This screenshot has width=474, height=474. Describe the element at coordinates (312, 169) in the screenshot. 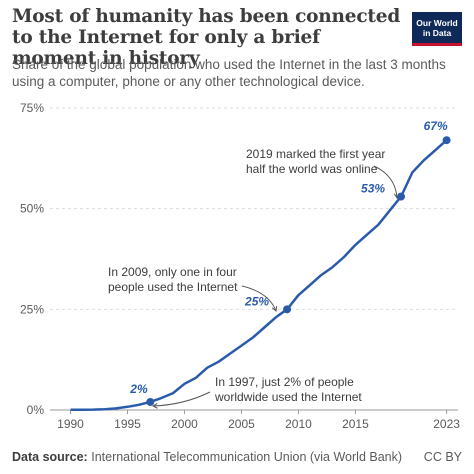

I see `annotation-text: half the world was online` at that location.